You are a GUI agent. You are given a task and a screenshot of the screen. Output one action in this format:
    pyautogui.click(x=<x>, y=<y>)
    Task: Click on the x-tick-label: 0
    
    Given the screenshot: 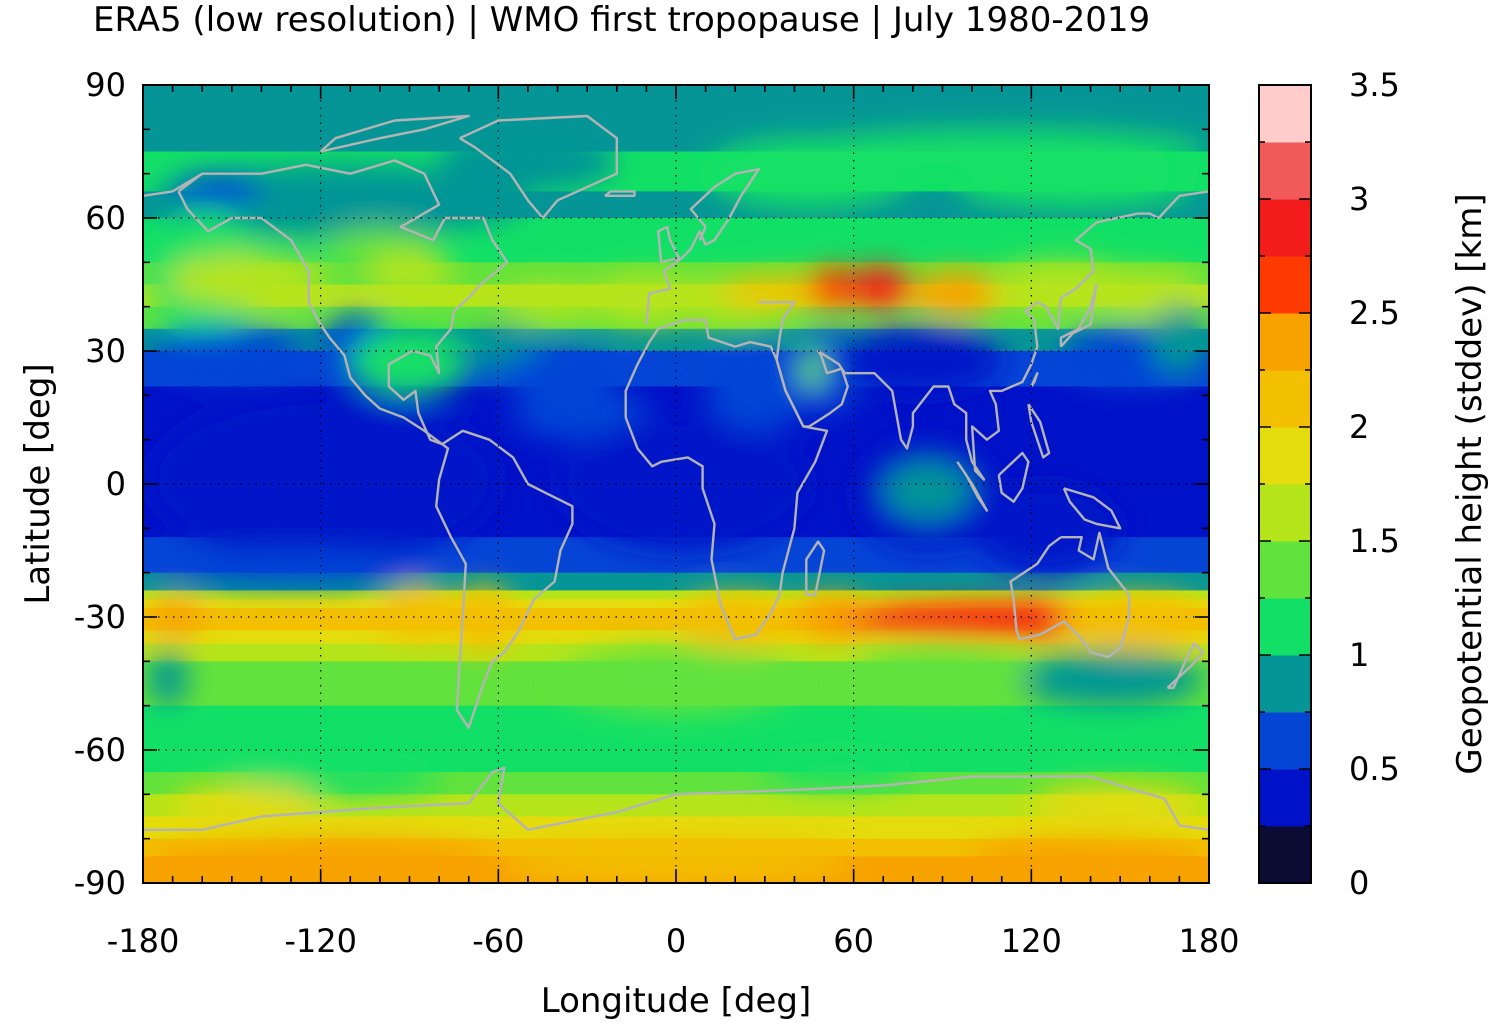 What is the action you would take?
    pyautogui.click(x=676, y=941)
    